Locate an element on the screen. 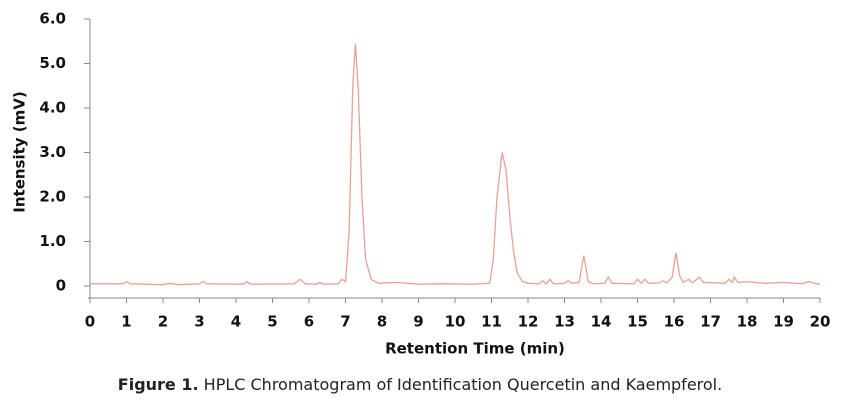 The image size is (841, 406). y-tick-label: 0 is located at coordinates (61, 286).